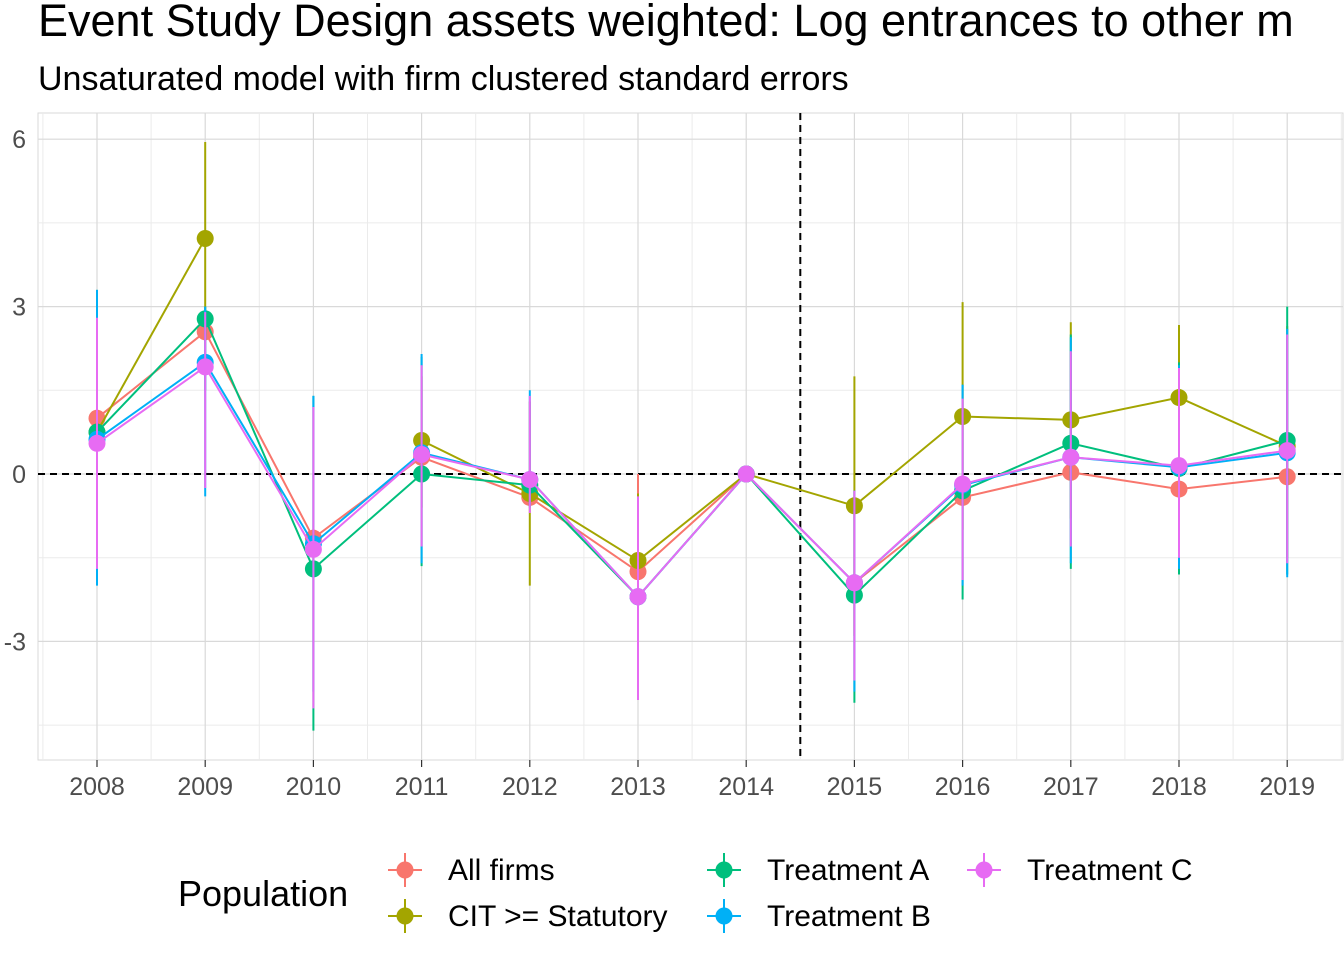  I want to click on y-tick-label: 6, so click(19, 140).